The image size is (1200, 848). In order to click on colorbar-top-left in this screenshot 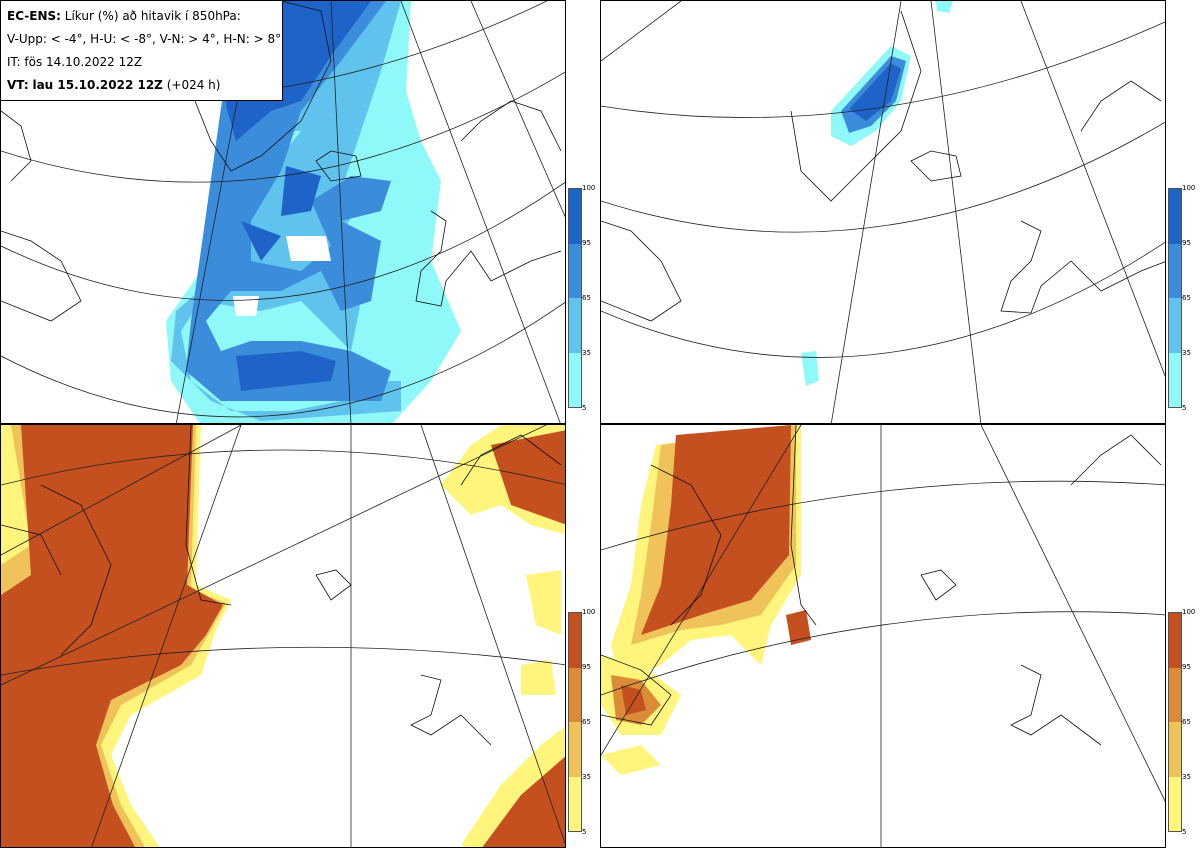, I will do `click(575, 298)`.